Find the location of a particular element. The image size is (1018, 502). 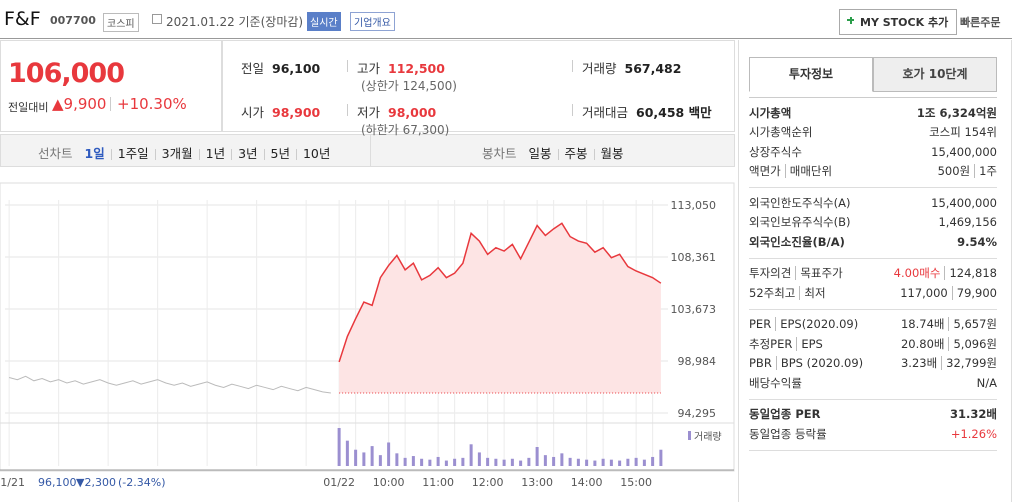

stat-value: 98,000 is located at coordinates (412, 112).